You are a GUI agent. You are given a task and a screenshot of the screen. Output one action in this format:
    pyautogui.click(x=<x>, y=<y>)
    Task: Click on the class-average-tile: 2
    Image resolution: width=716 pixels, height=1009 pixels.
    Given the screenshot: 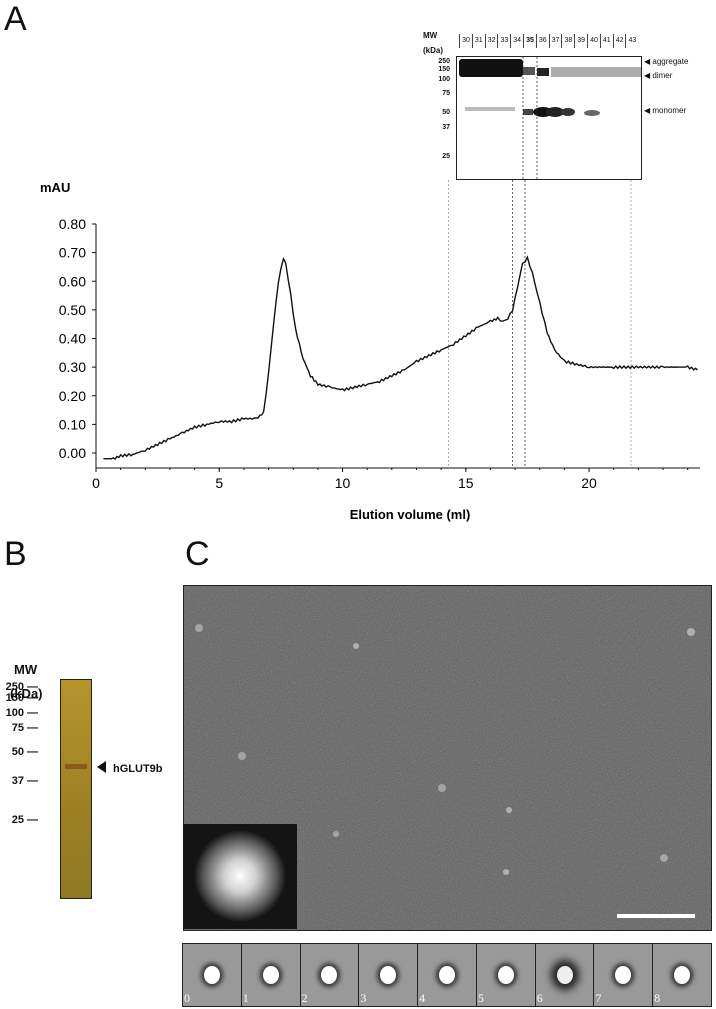 What is the action you would take?
    pyautogui.click(x=330, y=975)
    